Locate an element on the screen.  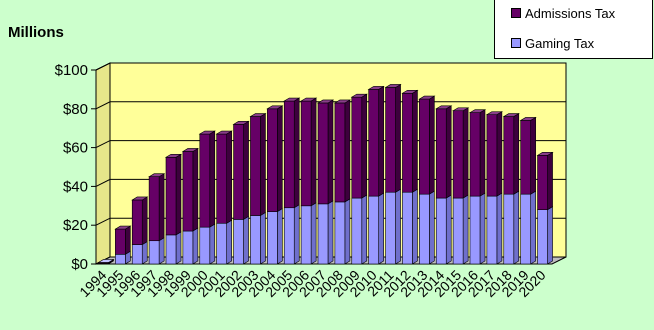
y-tick-label: $100 is located at coordinates (71, 70).